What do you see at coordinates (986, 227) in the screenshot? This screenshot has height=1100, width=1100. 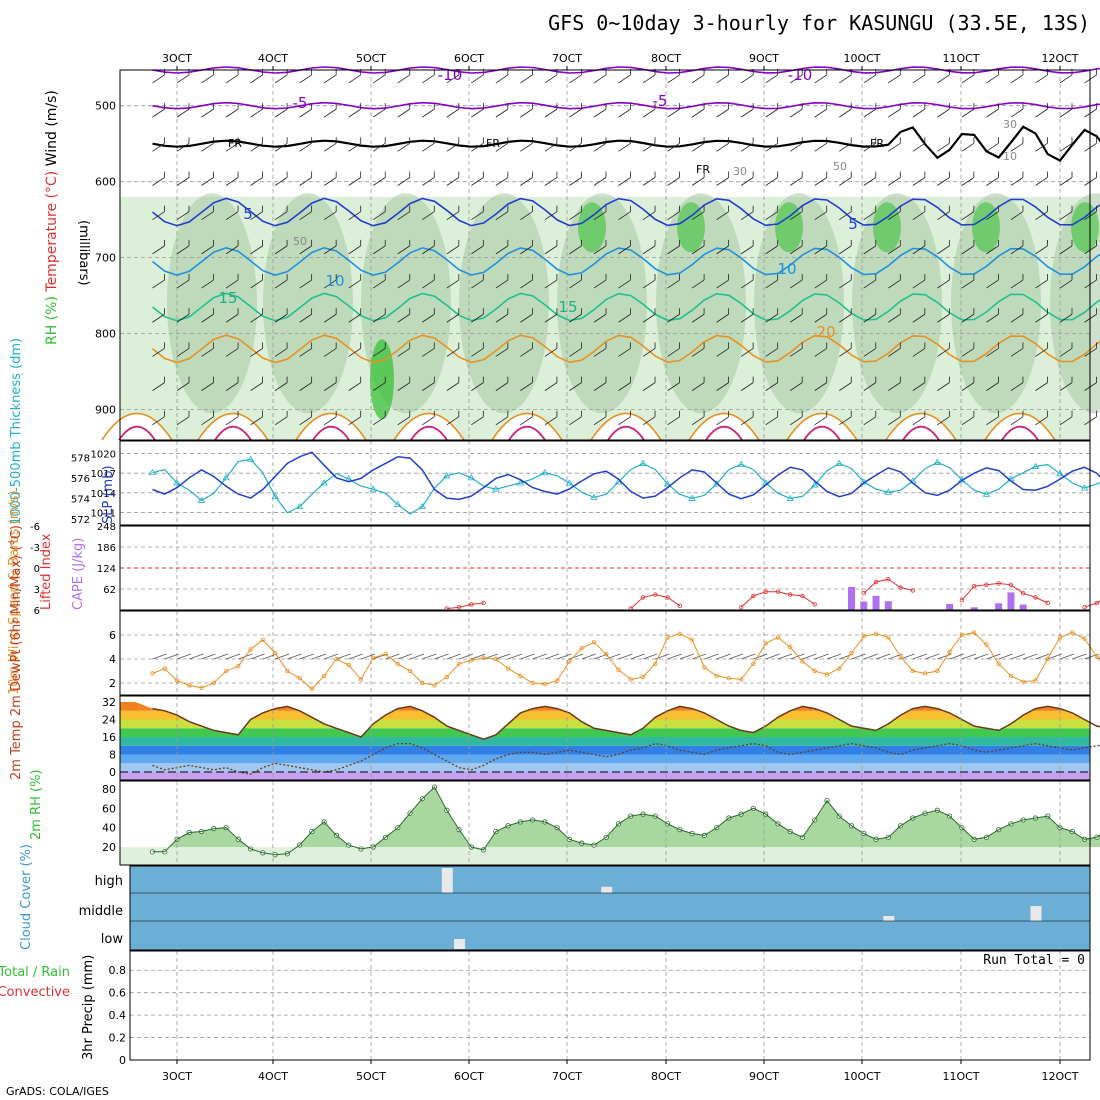 I see `rh-moist-core` at bounding box center [986, 227].